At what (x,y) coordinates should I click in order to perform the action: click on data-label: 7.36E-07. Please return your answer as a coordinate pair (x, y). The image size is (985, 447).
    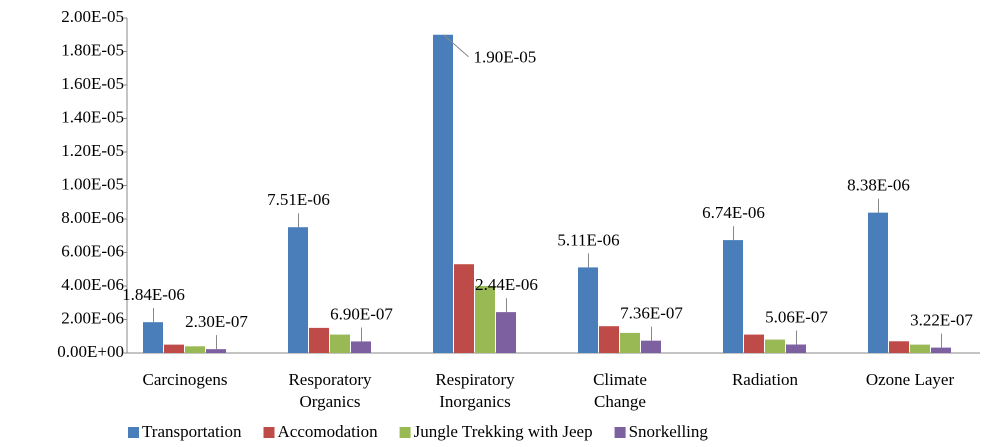
    Looking at the image, I should click on (651, 313).